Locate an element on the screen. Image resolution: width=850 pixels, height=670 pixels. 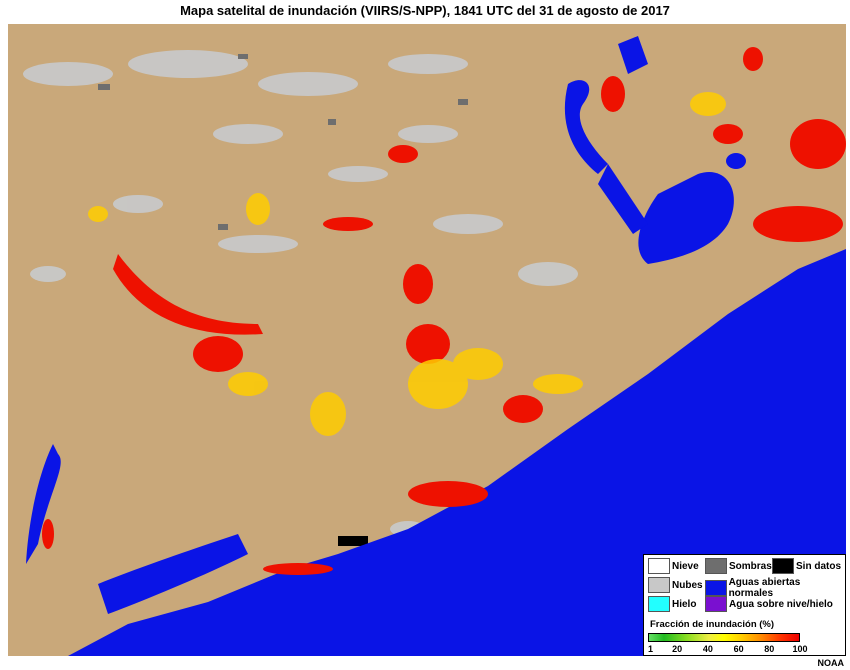
legend-item: Agua sobre nive/hielo is located at coordinates (769, 604).